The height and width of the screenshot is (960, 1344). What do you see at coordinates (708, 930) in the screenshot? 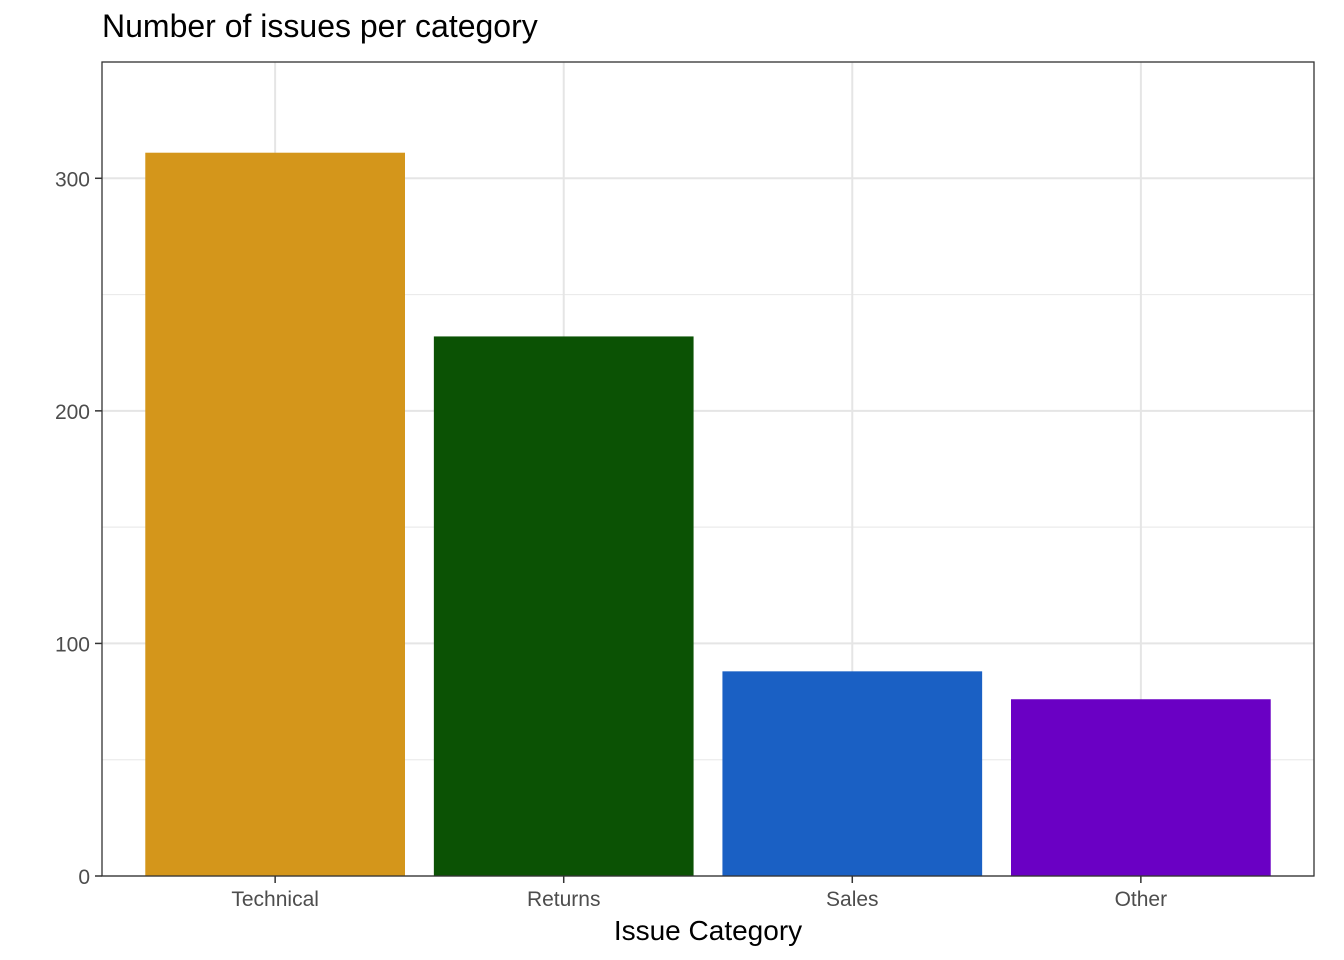
I see `x-axis-title: Issue Category` at bounding box center [708, 930].